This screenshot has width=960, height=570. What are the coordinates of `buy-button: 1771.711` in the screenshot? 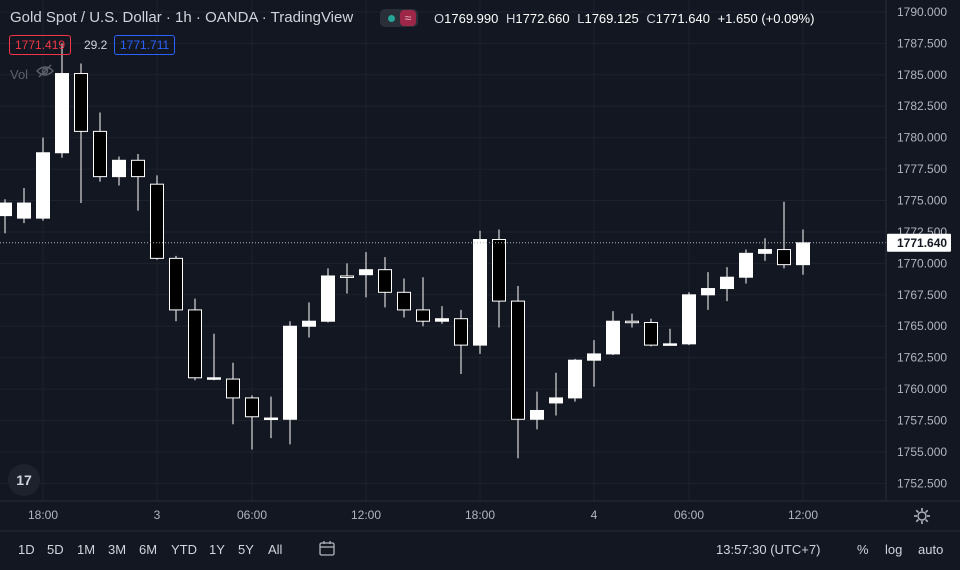 It's located at (145, 45).